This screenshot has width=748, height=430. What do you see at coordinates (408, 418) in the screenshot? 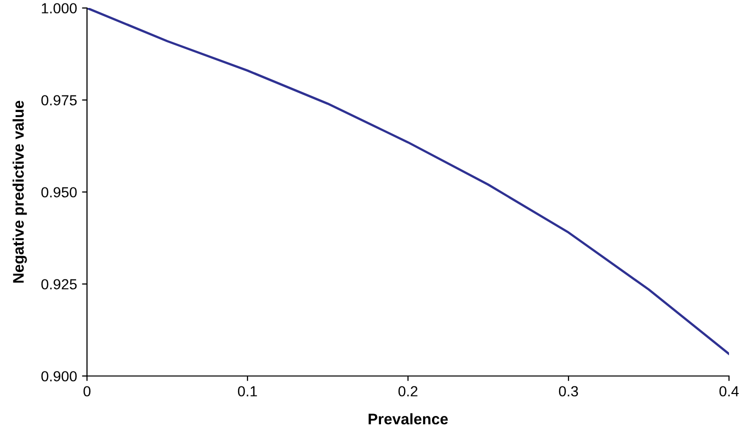
I see `x-axis-title: Prevalence` at bounding box center [408, 418].